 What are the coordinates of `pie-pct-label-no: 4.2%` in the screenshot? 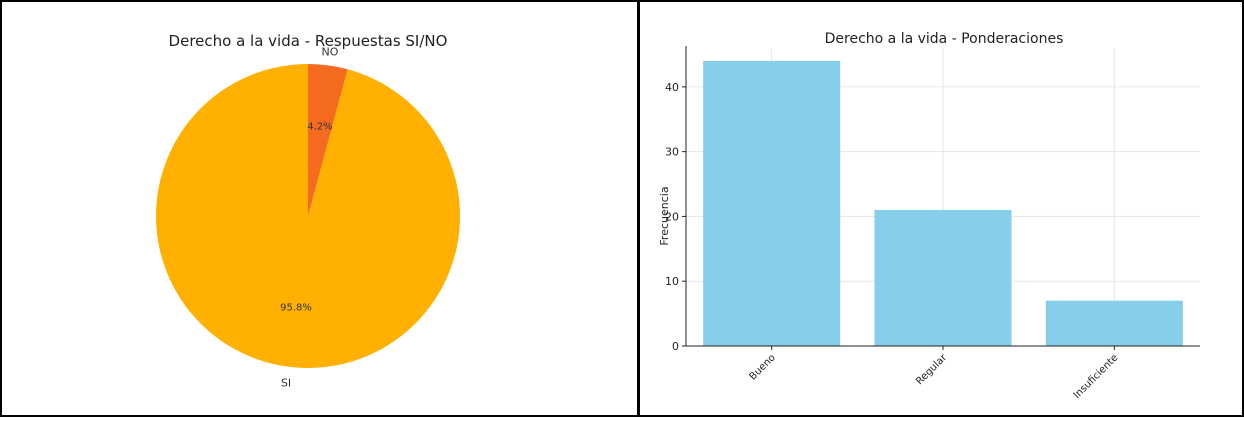 It's located at (319, 127).